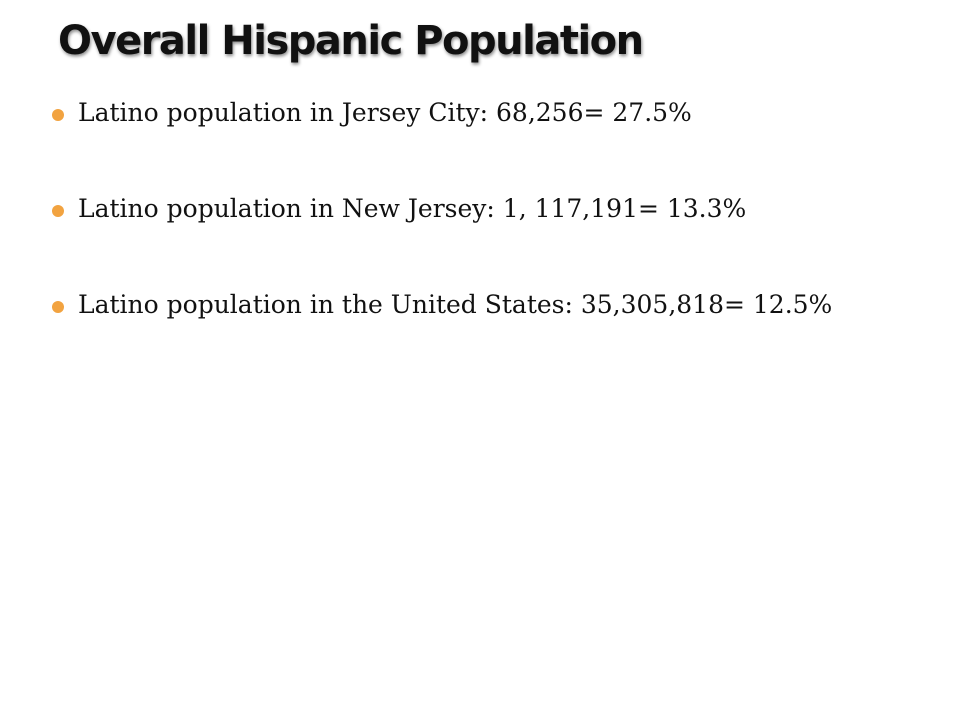 This screenshot has width=960, height=720. What do you see at coordinates (351, 41) in the screenshot?
I see `slide-title: Overall Hispanic Population` at bounding box center [351, 41].